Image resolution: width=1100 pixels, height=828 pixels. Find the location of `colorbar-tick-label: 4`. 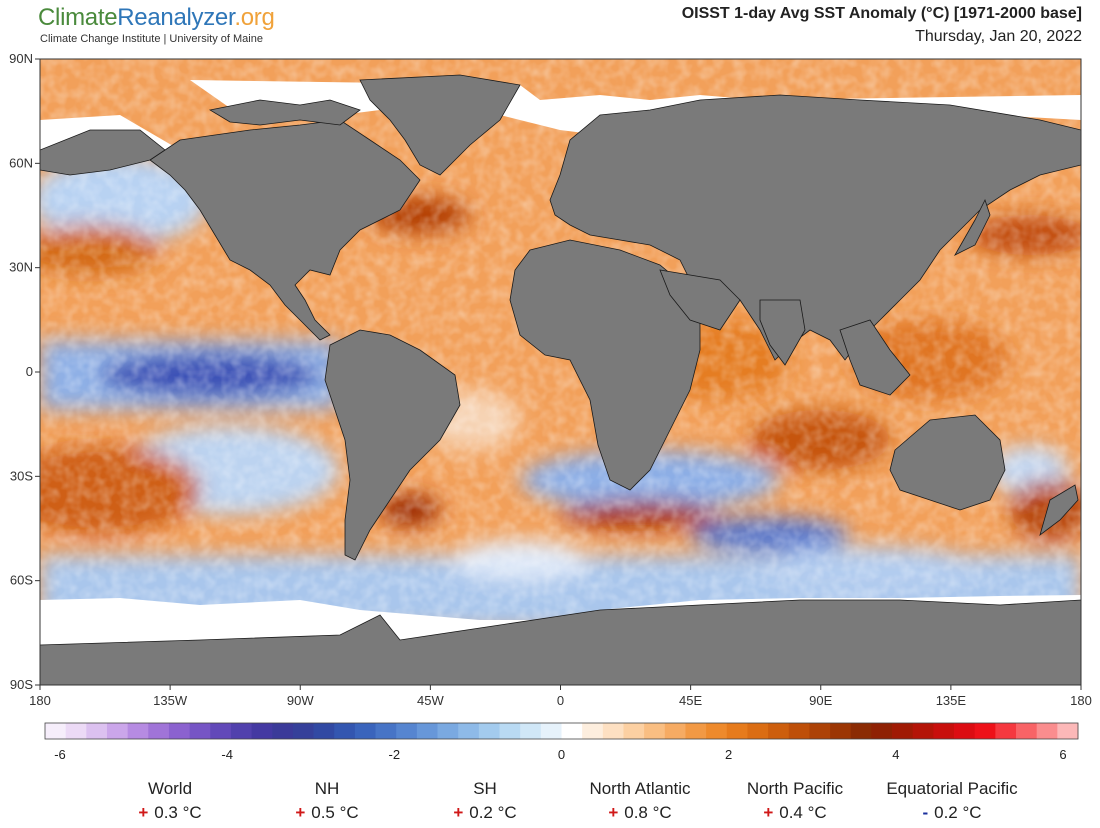

colorbar-tick-label: 4 is located at coordinates (895, 754).